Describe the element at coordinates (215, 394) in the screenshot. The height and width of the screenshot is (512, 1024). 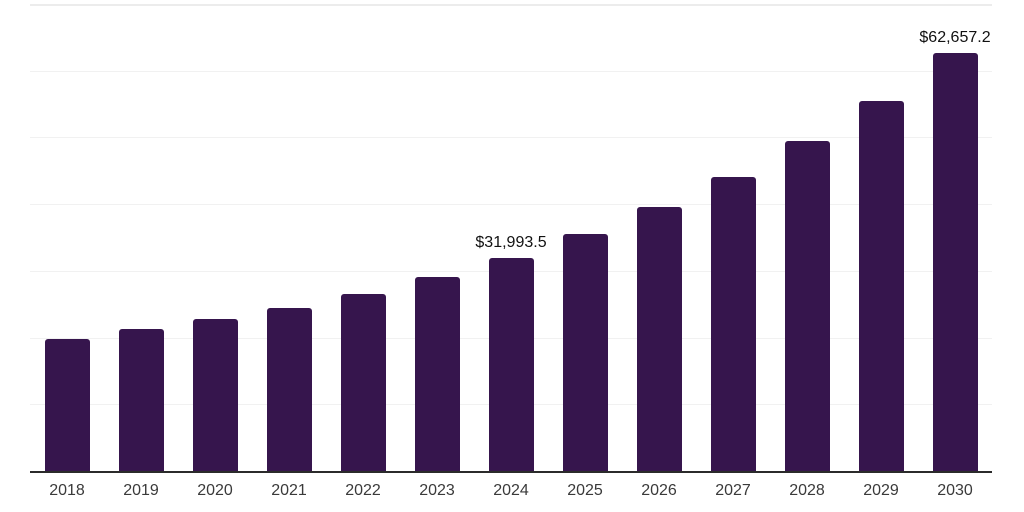
I see `bar-2020` at that location.